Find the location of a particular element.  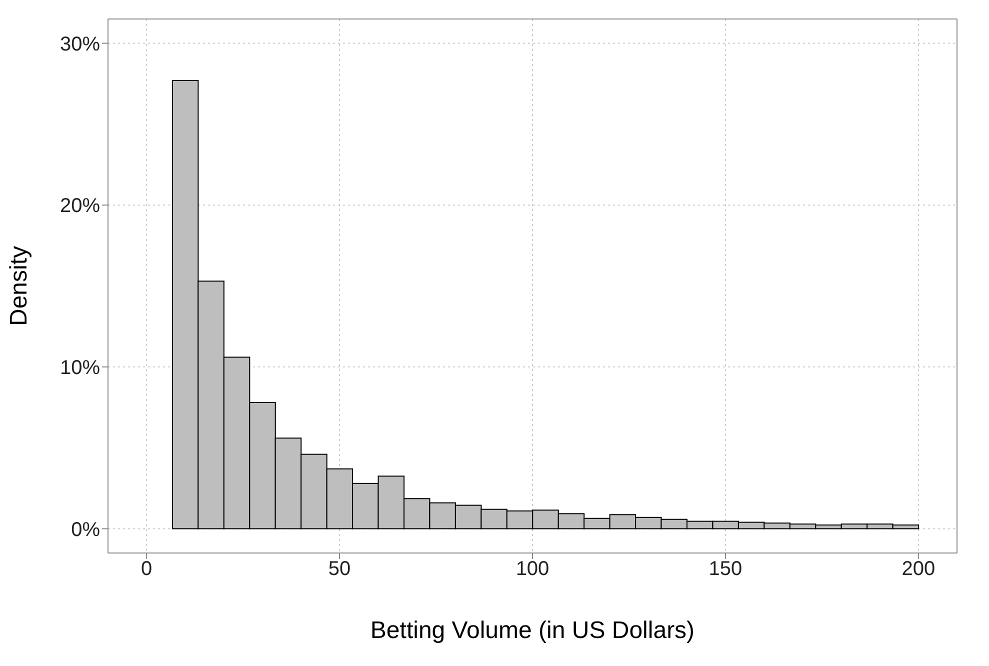

x-tick-label: 150 is located at coordinates (725, 569).